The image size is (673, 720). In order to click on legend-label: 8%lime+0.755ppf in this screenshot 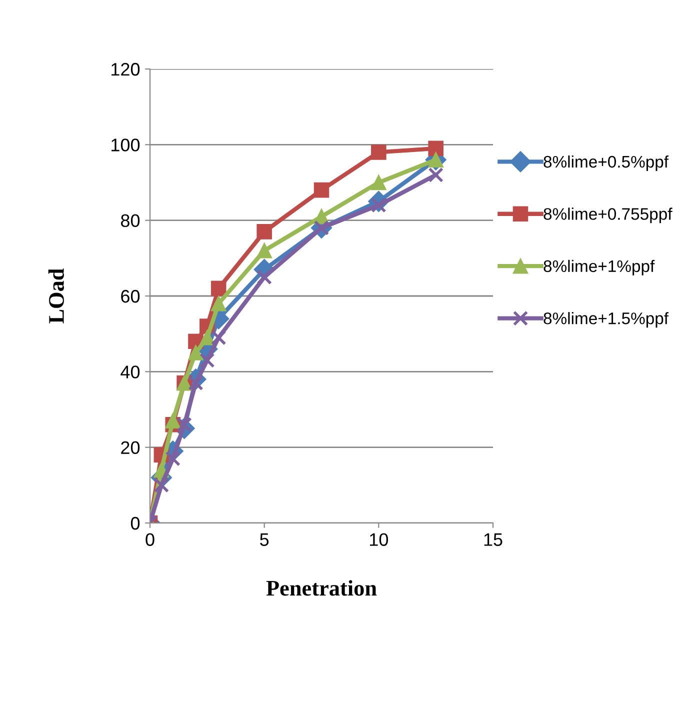, I will do `click(608, 216)`.